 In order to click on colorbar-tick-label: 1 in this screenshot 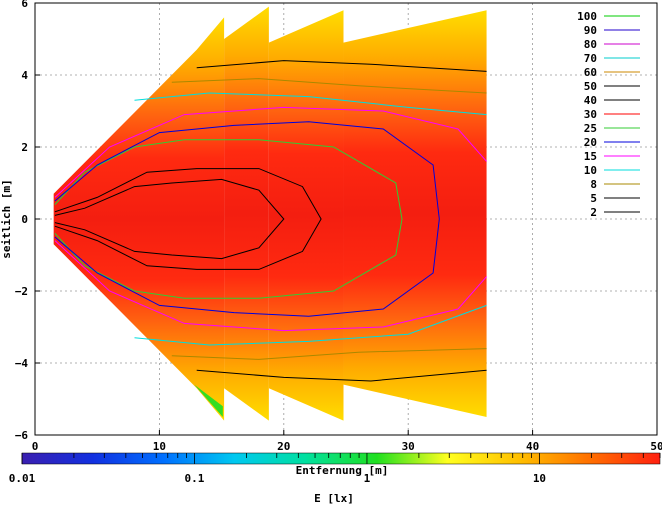, I will do `click(367, 478)`.